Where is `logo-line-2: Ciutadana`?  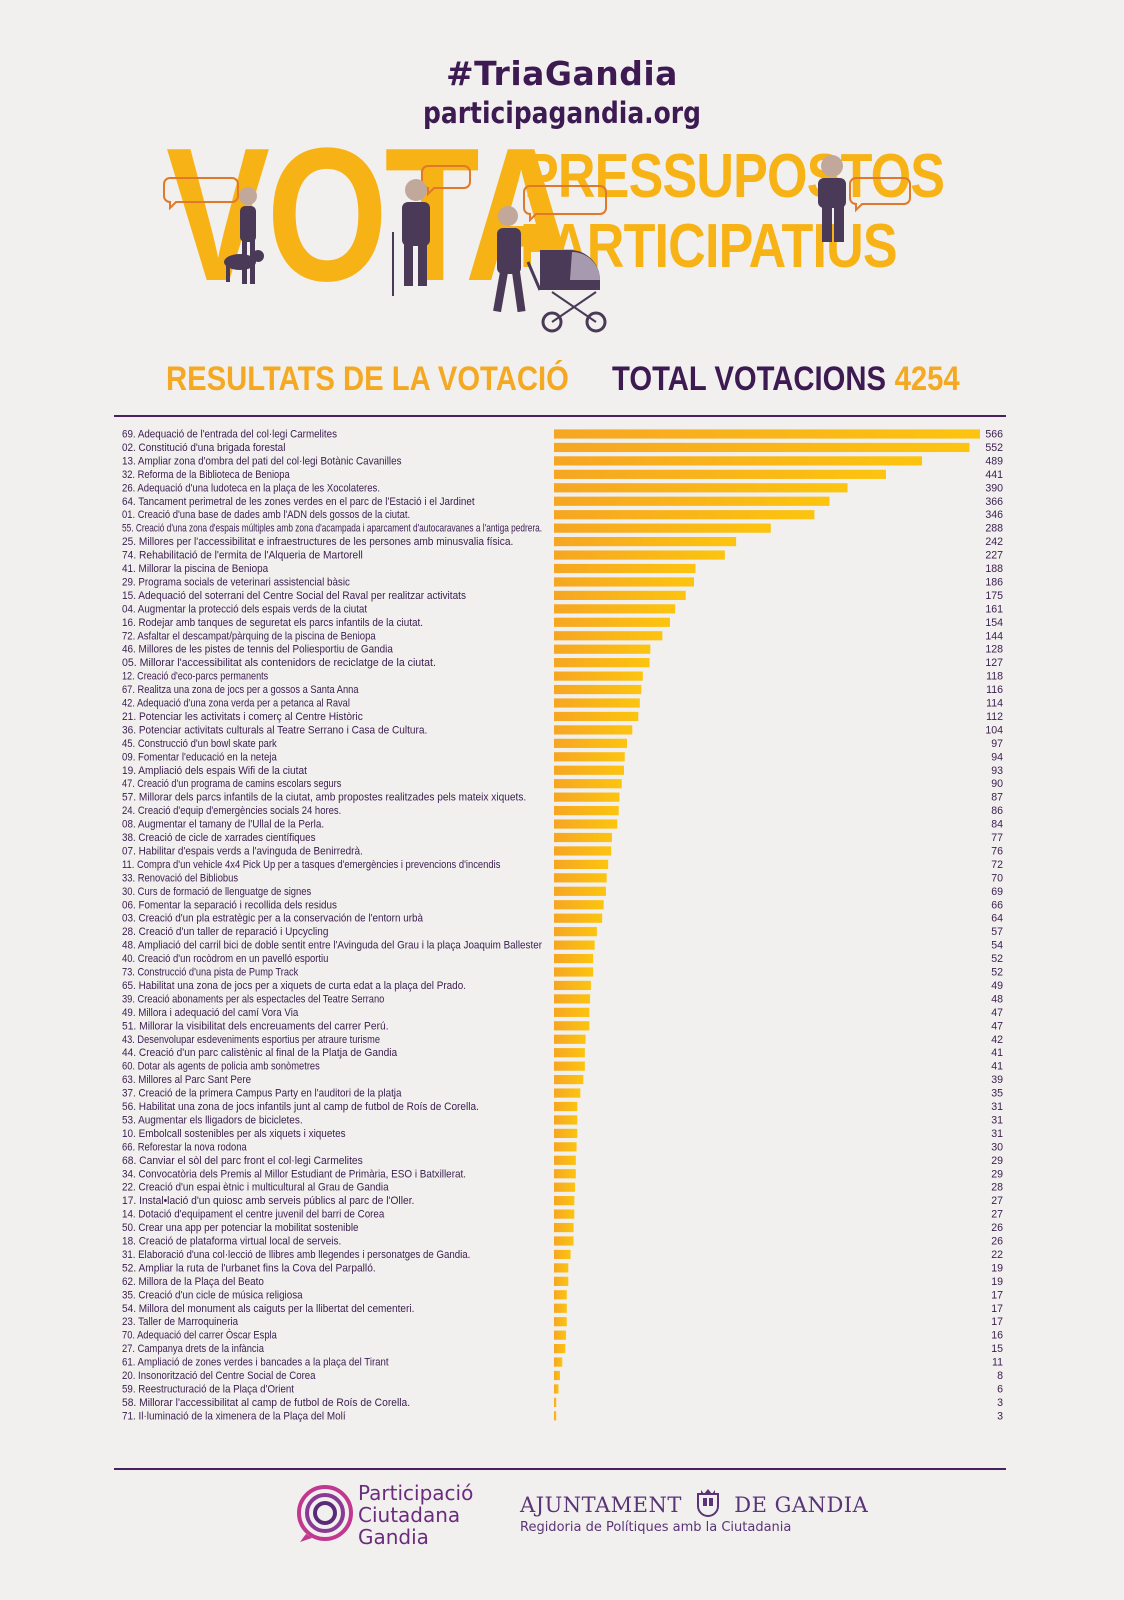
logo-line-2: Ciutadana is located at coordinates (409, 1515).